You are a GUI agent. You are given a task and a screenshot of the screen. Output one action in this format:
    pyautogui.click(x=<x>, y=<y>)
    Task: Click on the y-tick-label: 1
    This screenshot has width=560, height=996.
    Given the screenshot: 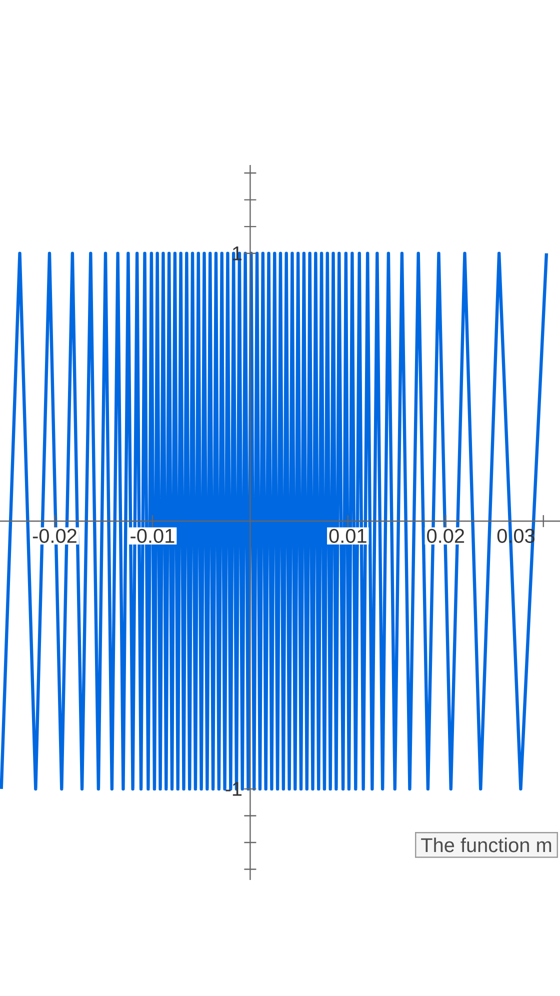 What is the action you would take?
    pyautogui.click(x=237, y=253)
    